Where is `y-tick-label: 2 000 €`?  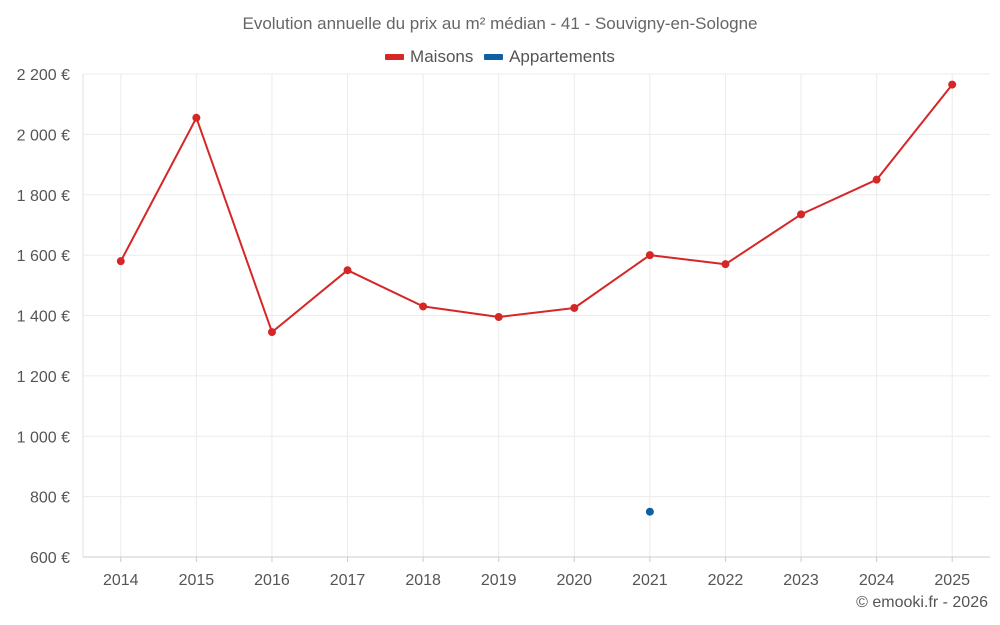
y-tick-label: 2 000 € is located at coordinates (43, 135).